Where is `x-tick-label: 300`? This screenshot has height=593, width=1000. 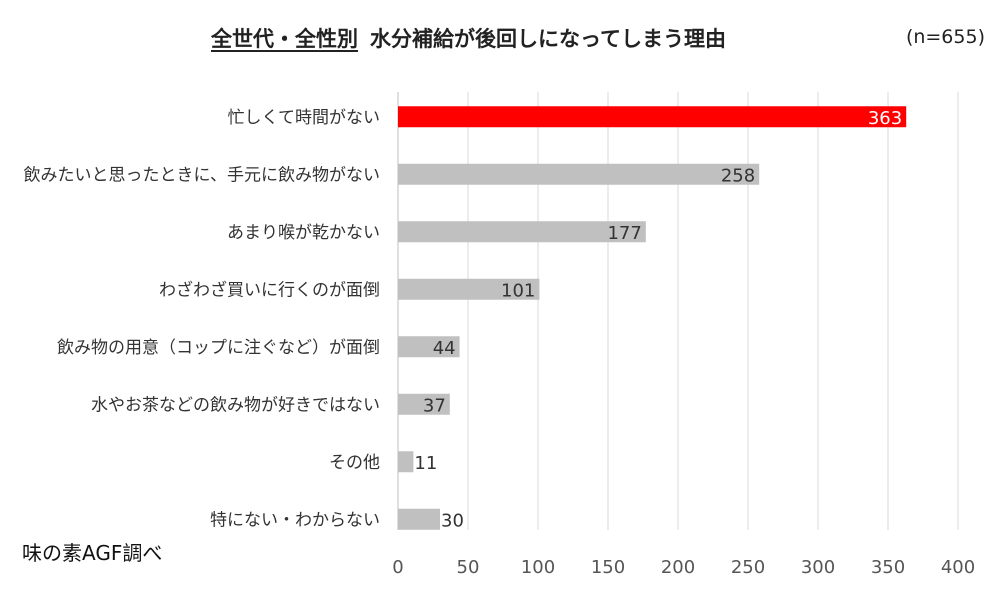 x-tick-label: 300 is located at coordinates (818, 567).